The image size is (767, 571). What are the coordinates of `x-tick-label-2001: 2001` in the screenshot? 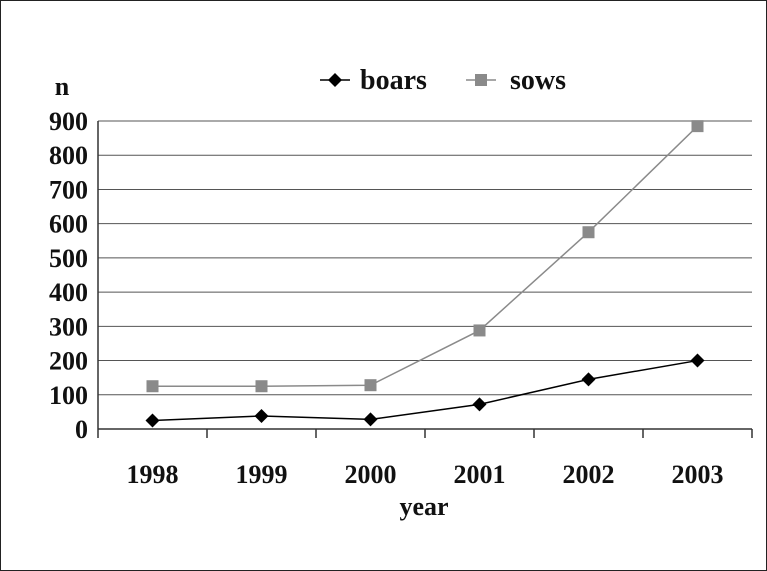 It's located at (480, 474).